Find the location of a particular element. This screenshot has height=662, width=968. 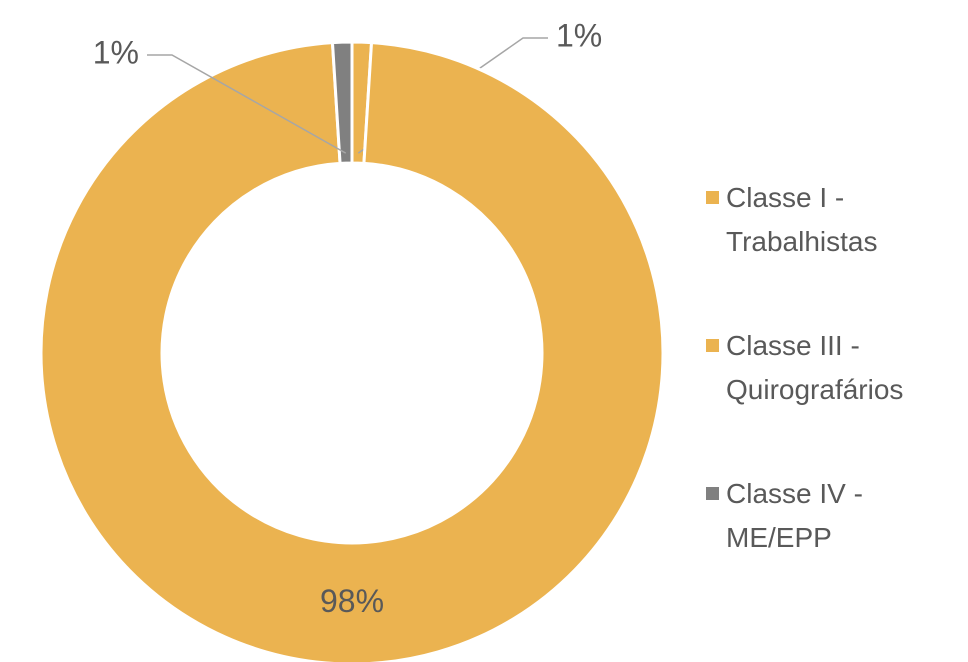

data-label: 98% is located at coordinates (352, 601).